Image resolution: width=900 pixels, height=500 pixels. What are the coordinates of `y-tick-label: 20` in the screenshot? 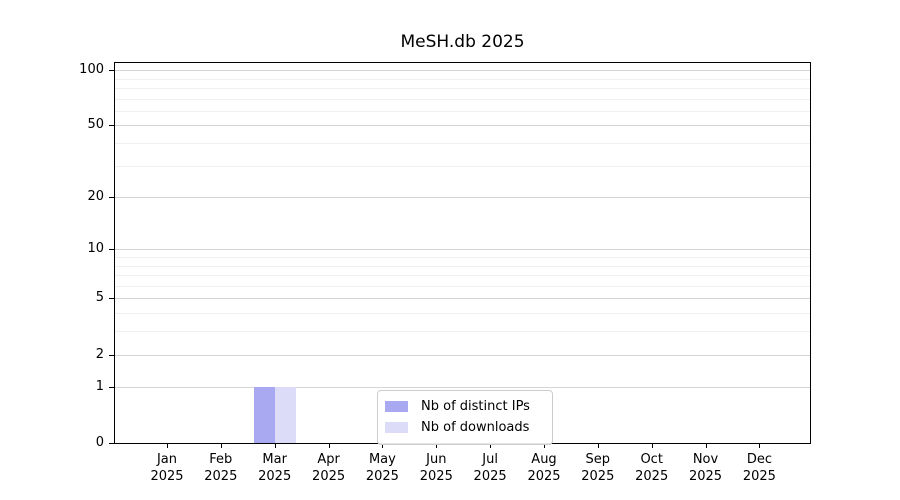 It's located at (95, 197).